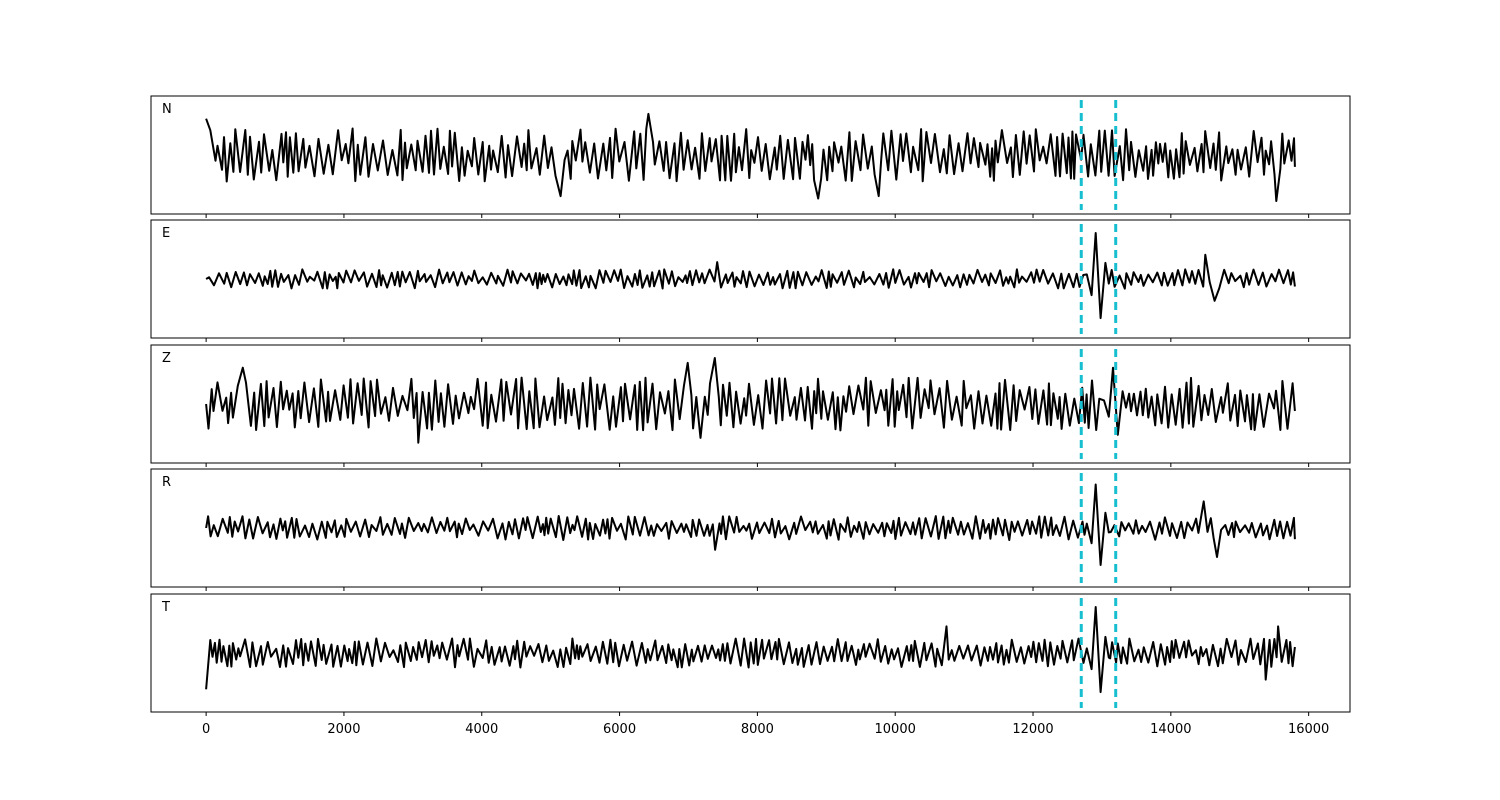  I want to click on panel-n: N, so click(750, 156).